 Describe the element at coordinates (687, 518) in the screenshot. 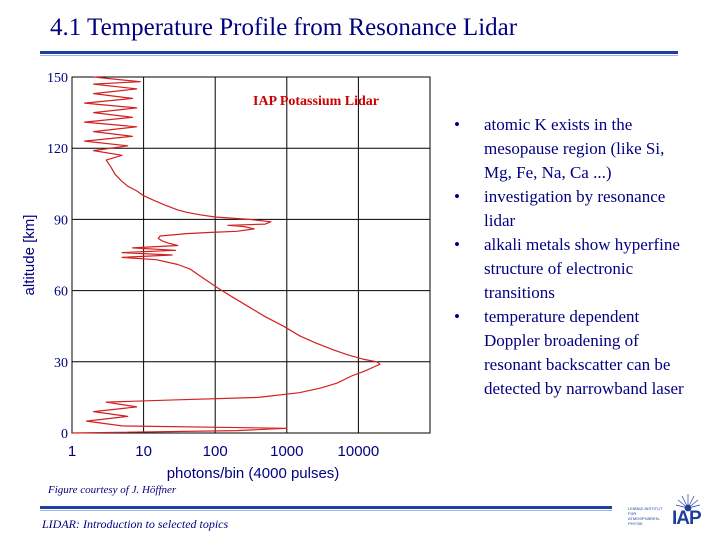

I see `logo-text: IAP` at that location.